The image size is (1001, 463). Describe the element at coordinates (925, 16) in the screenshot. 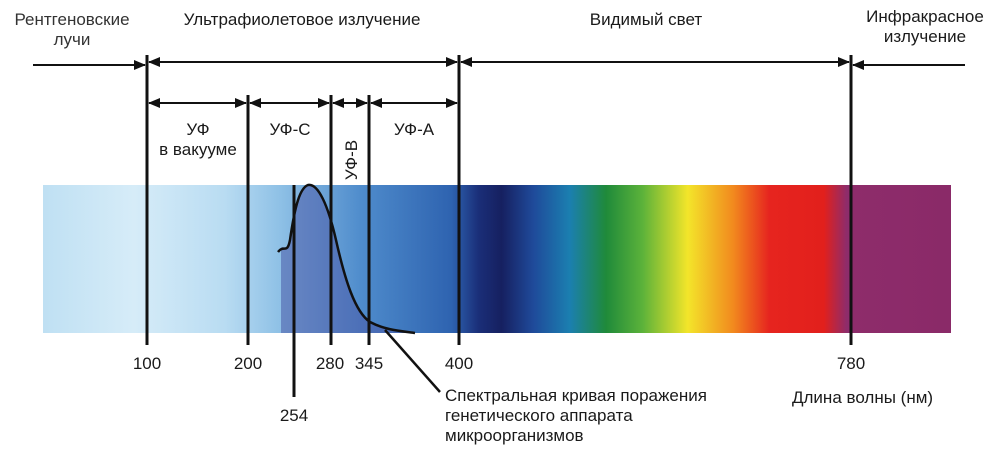

I see `label-infrared-line1: Инфракрасное` at that location.